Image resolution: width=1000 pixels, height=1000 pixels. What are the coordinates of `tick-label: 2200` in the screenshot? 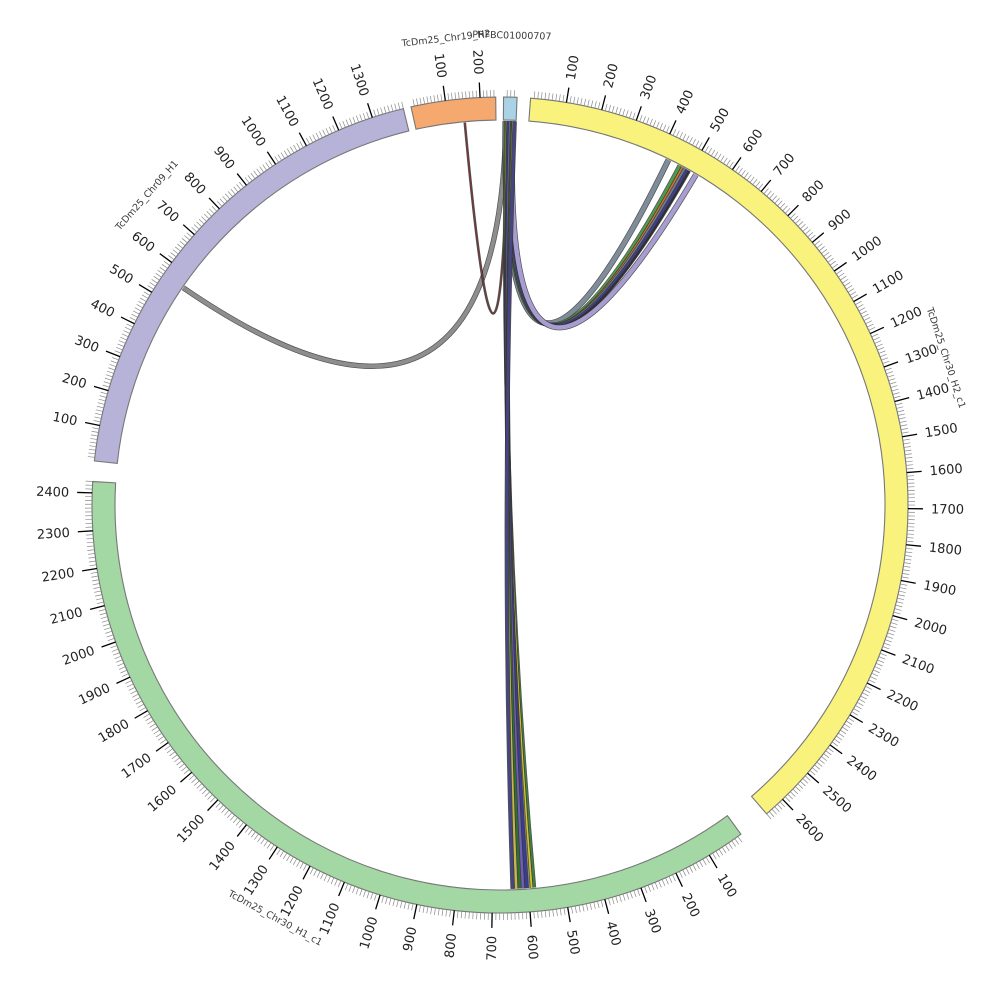 It's located at (902, 701).